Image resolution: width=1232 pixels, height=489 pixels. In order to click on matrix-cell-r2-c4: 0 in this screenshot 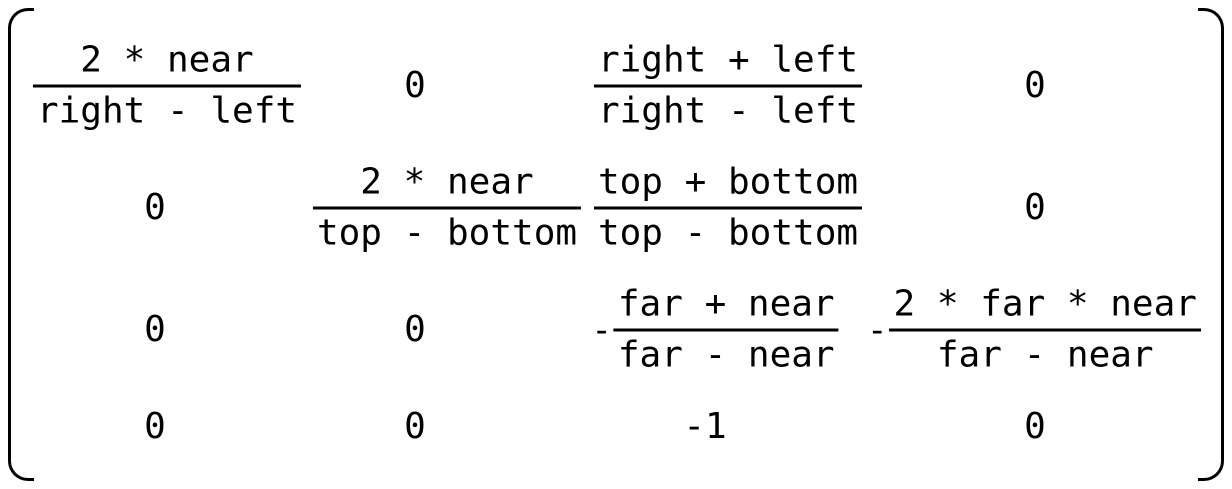, I will do `click(1035, 207)`.